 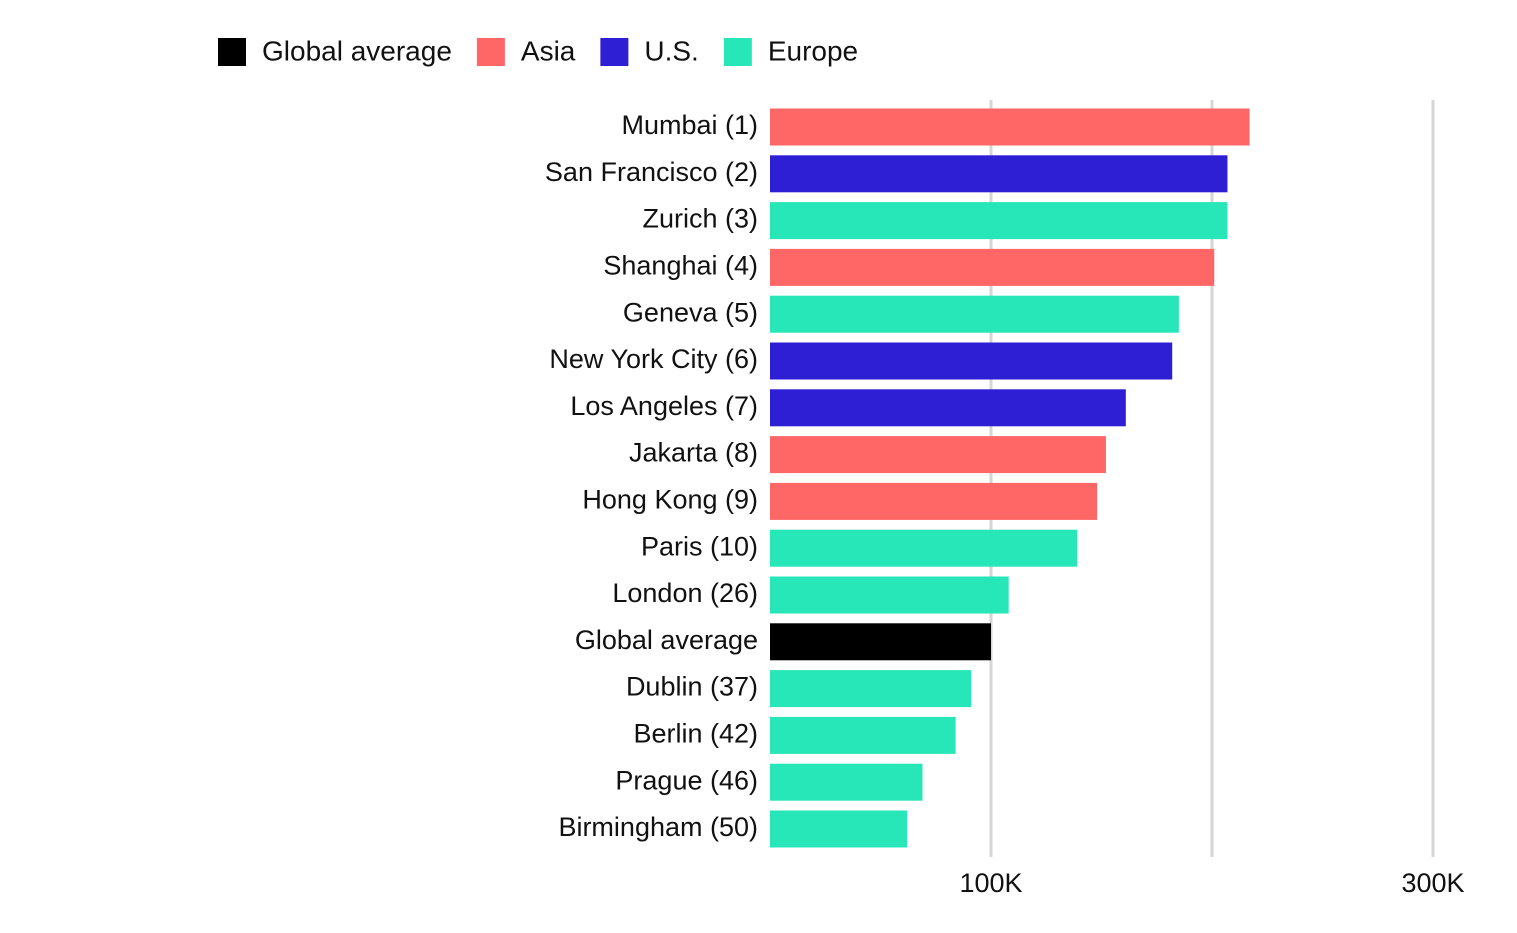 I want to click on y-tick-label: Mumbai (1), so click(x=689, y=125).